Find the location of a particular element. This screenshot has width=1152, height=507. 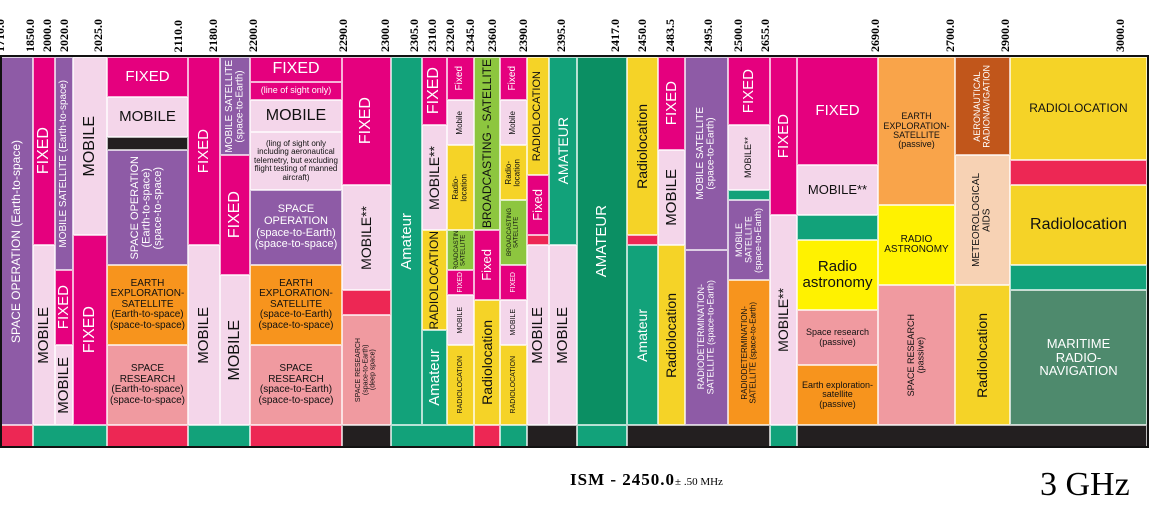

frequency-label: 1850.0 is located at coordinates (30, 26).